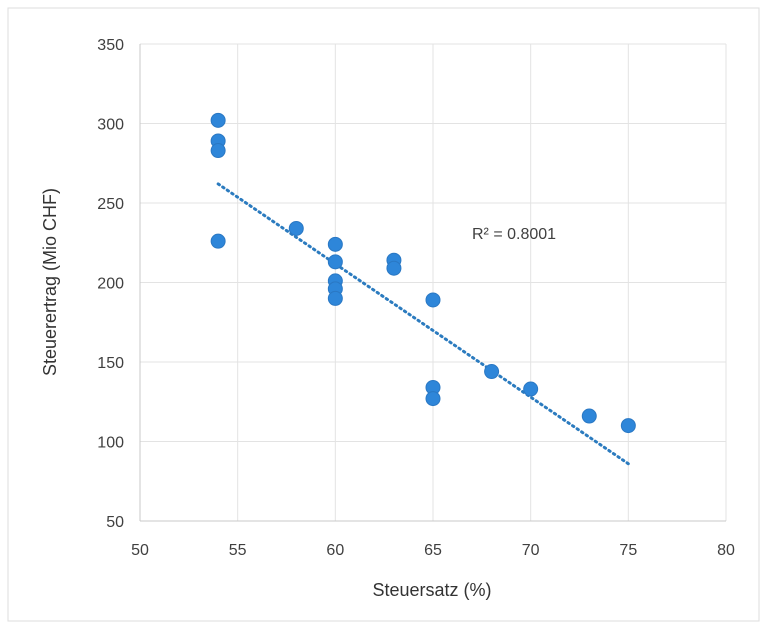 This screenshot has width=767, height=629. Describe the element at coordinates (514, 234) in the screenshot. I see `r-squared-label: R² = 0.8001` at that location.